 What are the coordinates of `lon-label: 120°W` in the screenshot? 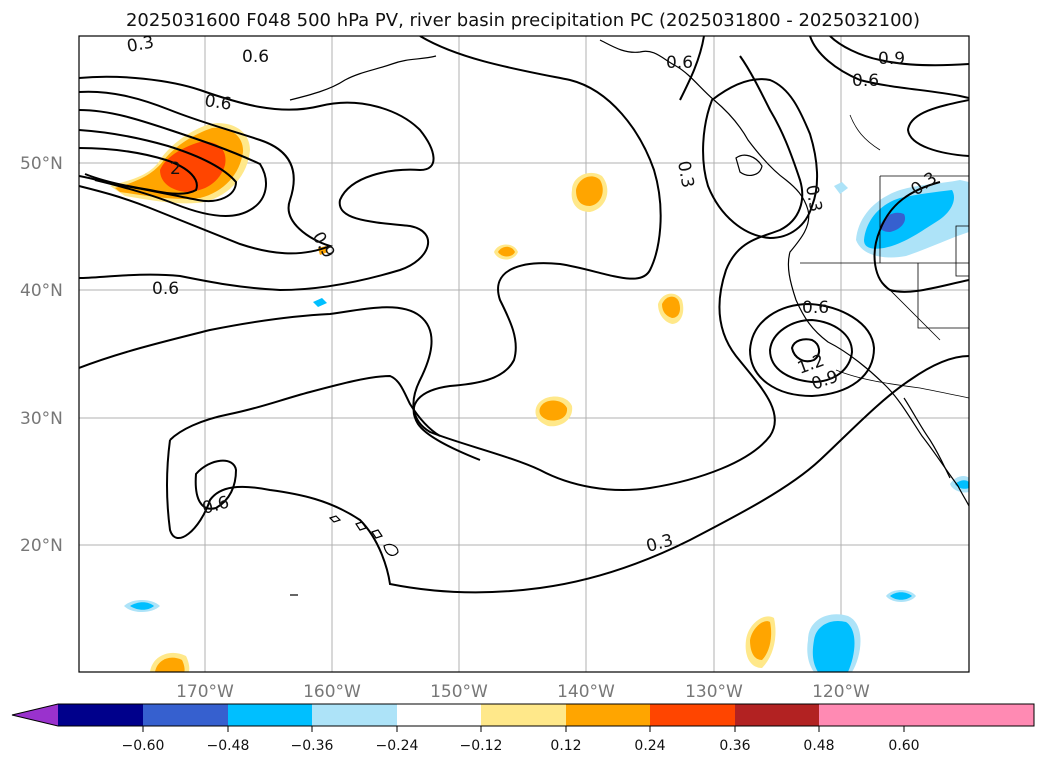 It's located at (841, 692).